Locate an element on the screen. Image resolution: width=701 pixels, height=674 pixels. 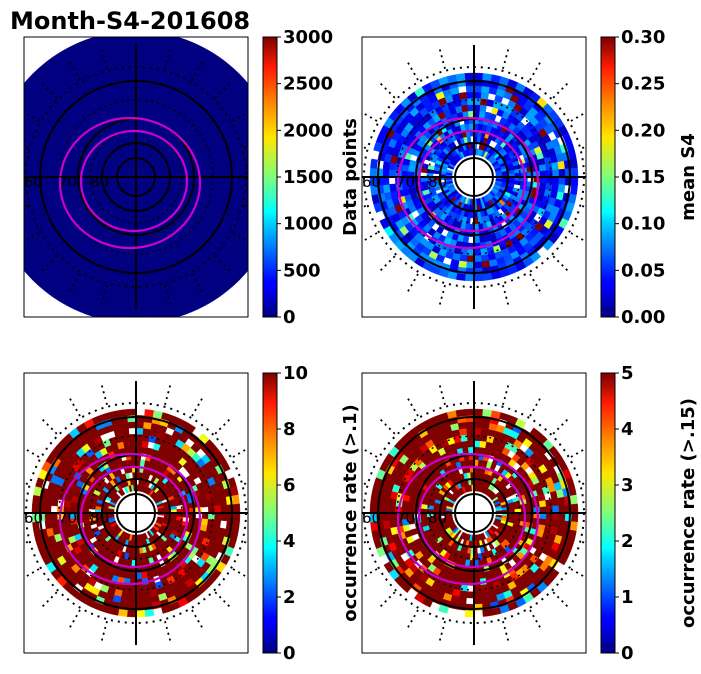
colorbar-tick-label: 0 is located at coordinates (289, 653).